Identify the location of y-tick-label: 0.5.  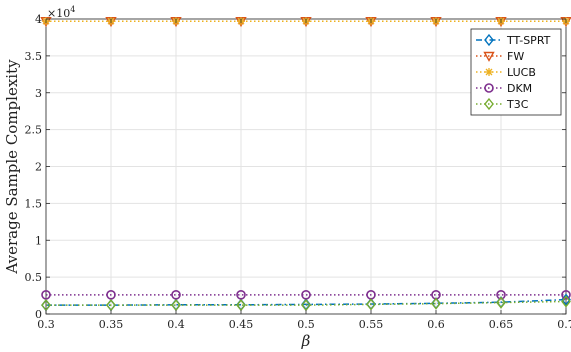
(34, 277).